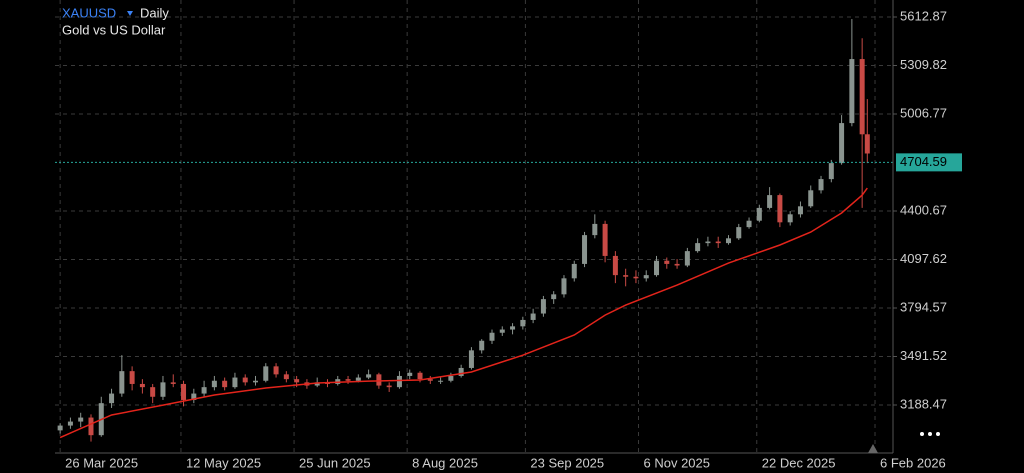 The width and height of the screenshot is (1024, 473). What do you see at coordinates (89, 12) in the screenshot?
I see `symbol: XAUUSD` at bounding box center [89, 12].